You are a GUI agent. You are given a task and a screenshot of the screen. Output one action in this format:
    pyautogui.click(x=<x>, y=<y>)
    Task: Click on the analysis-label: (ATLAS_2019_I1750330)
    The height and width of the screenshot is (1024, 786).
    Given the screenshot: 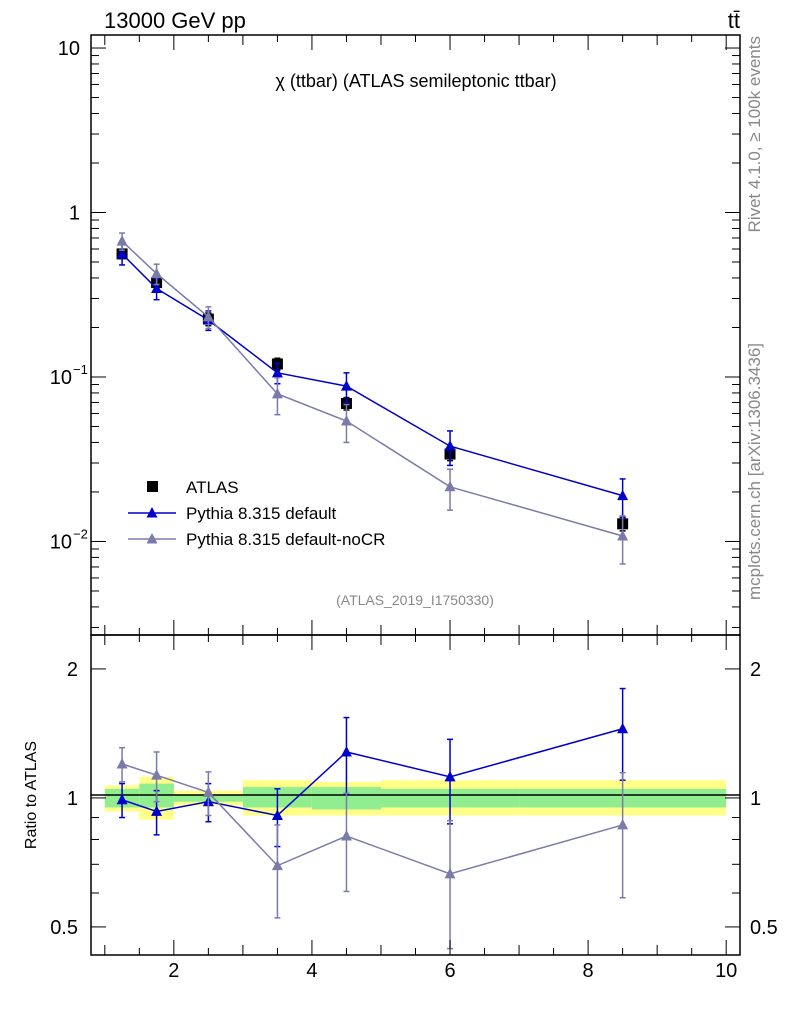 What is the action you would take?
    pyautogui.click(x=415, y=600)
    